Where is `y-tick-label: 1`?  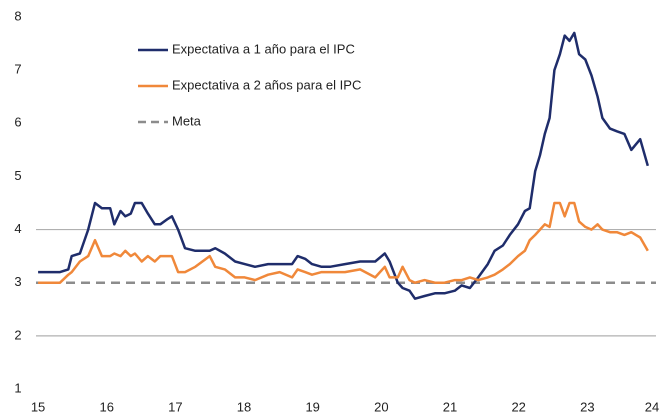 y-tick-label: 1 is located at coordinates (17, 387).